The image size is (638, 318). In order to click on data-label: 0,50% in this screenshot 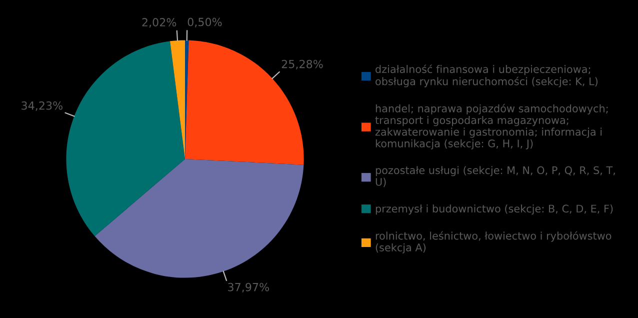, I will do `click(205, 23)`.